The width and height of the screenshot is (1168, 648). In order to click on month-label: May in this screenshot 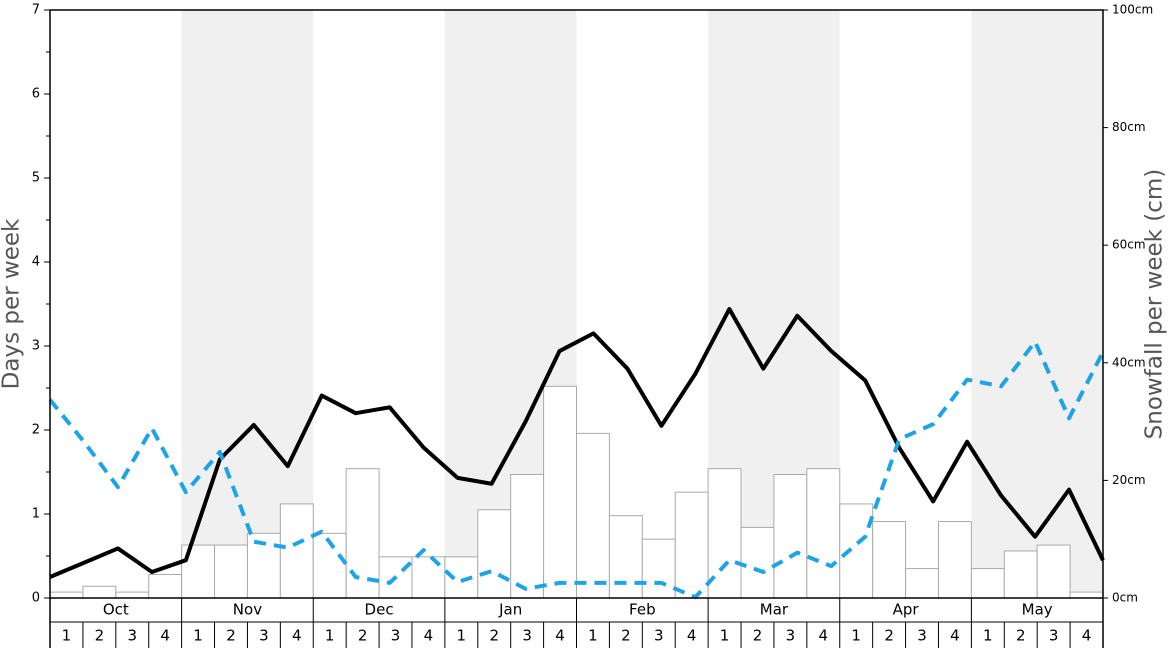, I will do `click(1037, 610)`.